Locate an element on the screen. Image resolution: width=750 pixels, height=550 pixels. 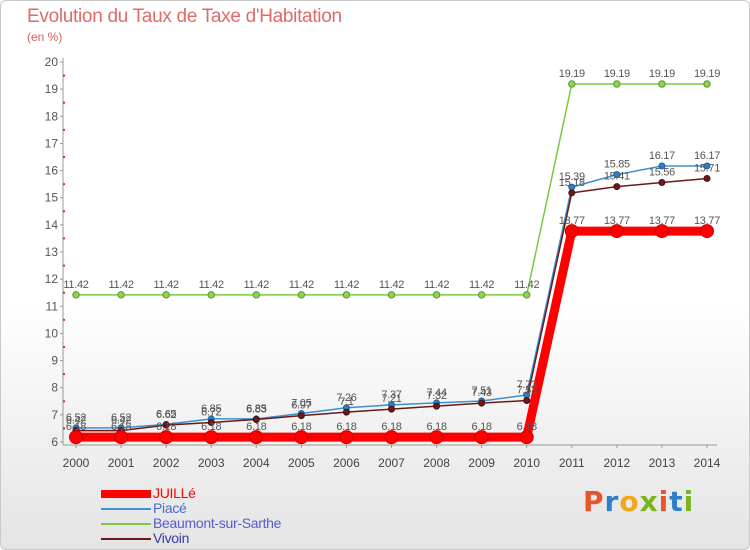
x-tick-label: 2007 is located at coordinates (391, 463).